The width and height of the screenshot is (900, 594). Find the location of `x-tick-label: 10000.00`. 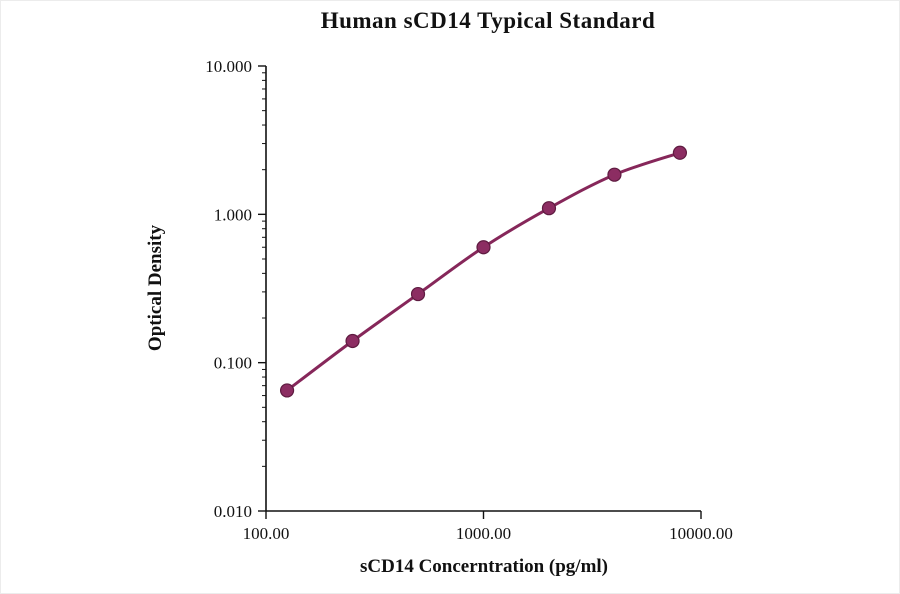

x-tick-label: 10000.00 is located at coordinates (701, 533).